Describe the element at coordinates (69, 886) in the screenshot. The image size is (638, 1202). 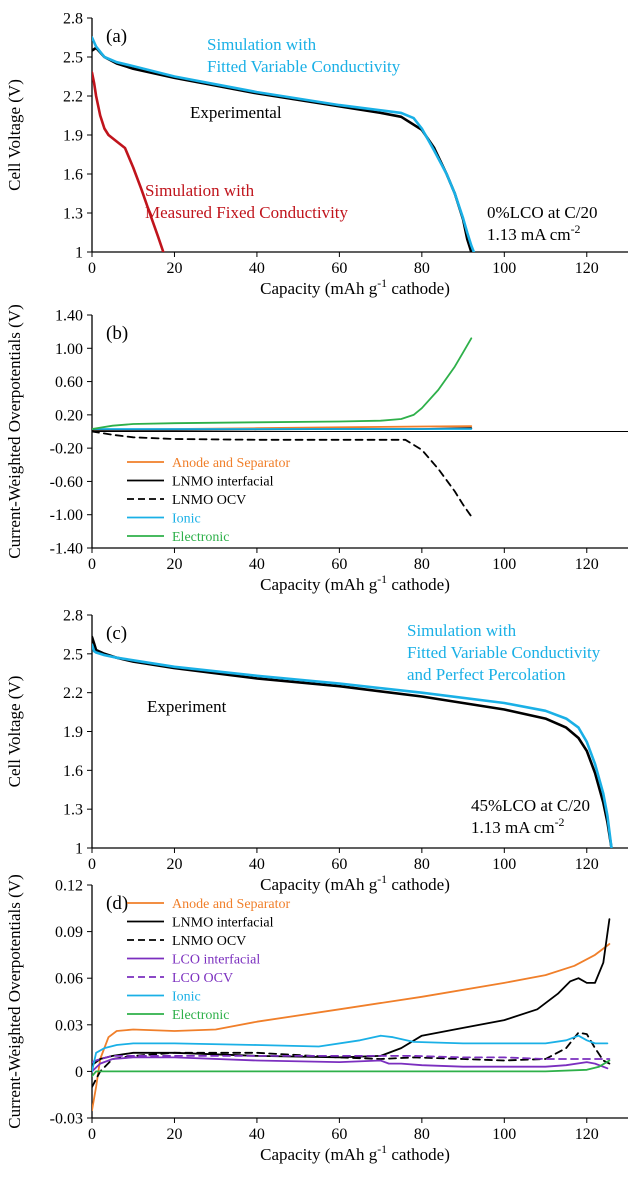
I see `y-tick-label: 0.12` at that location.